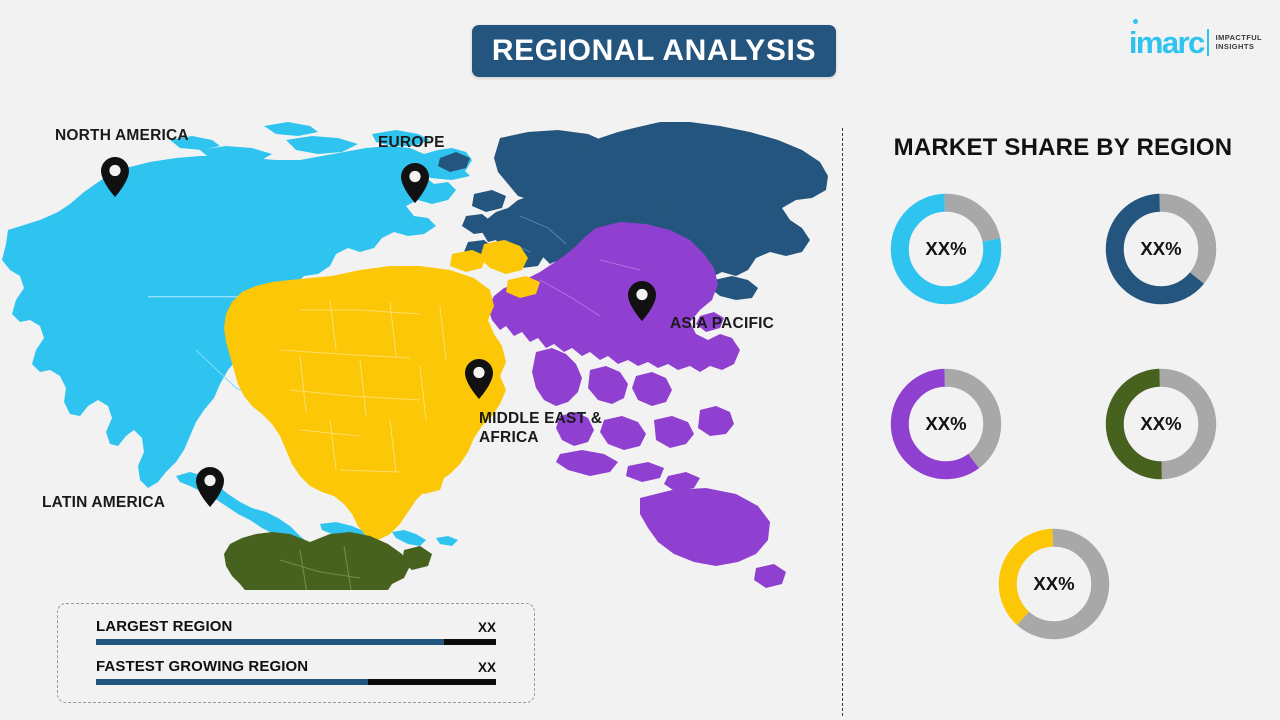  Describe the element at coordinates (202, 666) in the screenshot. I see `legend-label-fastest-growing-region: FASTEST GROWING REGION` at that location.